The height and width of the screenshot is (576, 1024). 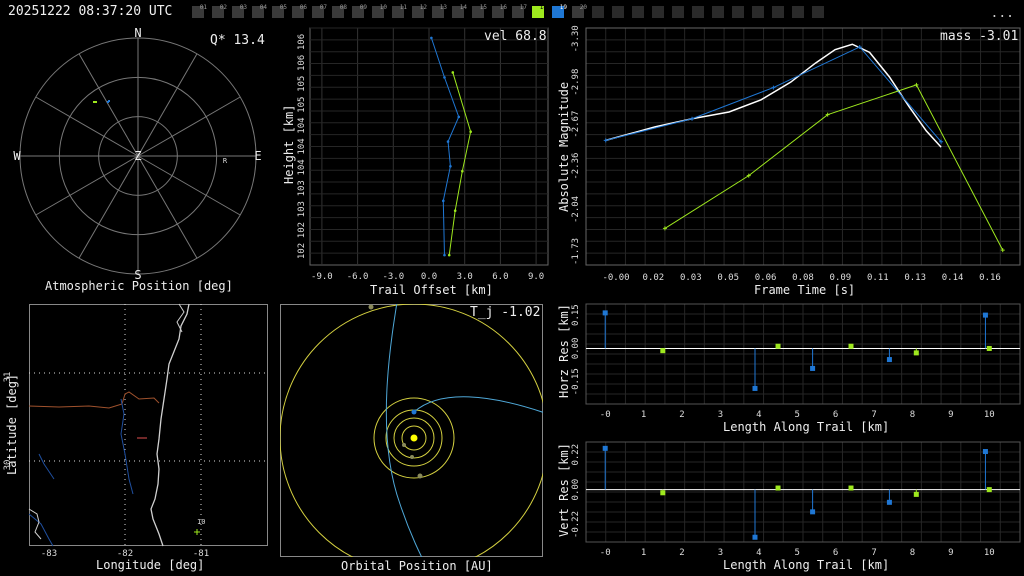 What do you see at coordinates (827, 114) in the screenshot?
I see `mag-point-green` at bounding box center [827, 114].